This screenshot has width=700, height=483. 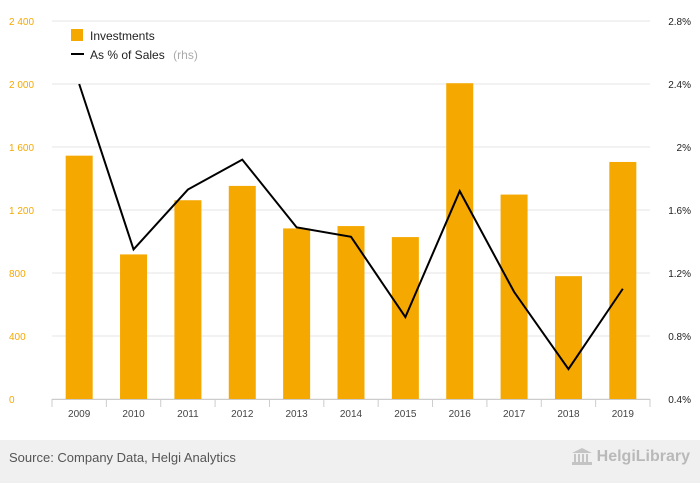 I want to click on x-tick-label: 2012, so click(x=242, y=414).